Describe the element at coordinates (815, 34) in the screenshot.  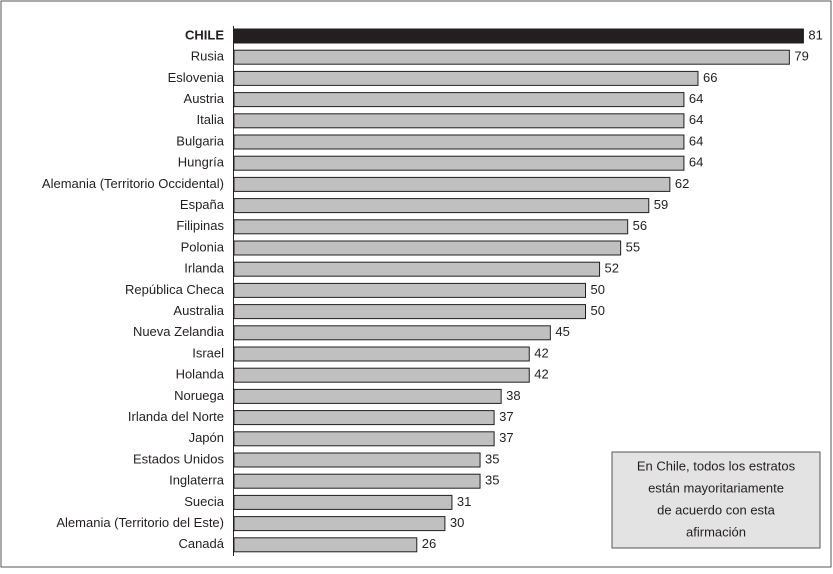
I see `value-label: 81` at that location.